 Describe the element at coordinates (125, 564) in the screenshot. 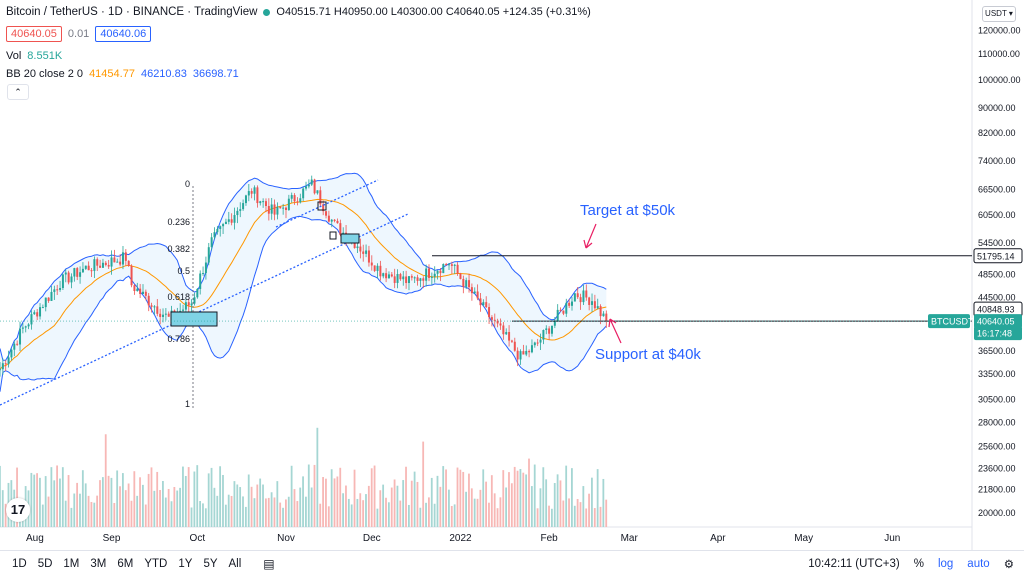

I see `timeframe-6m: 6M` at that location.